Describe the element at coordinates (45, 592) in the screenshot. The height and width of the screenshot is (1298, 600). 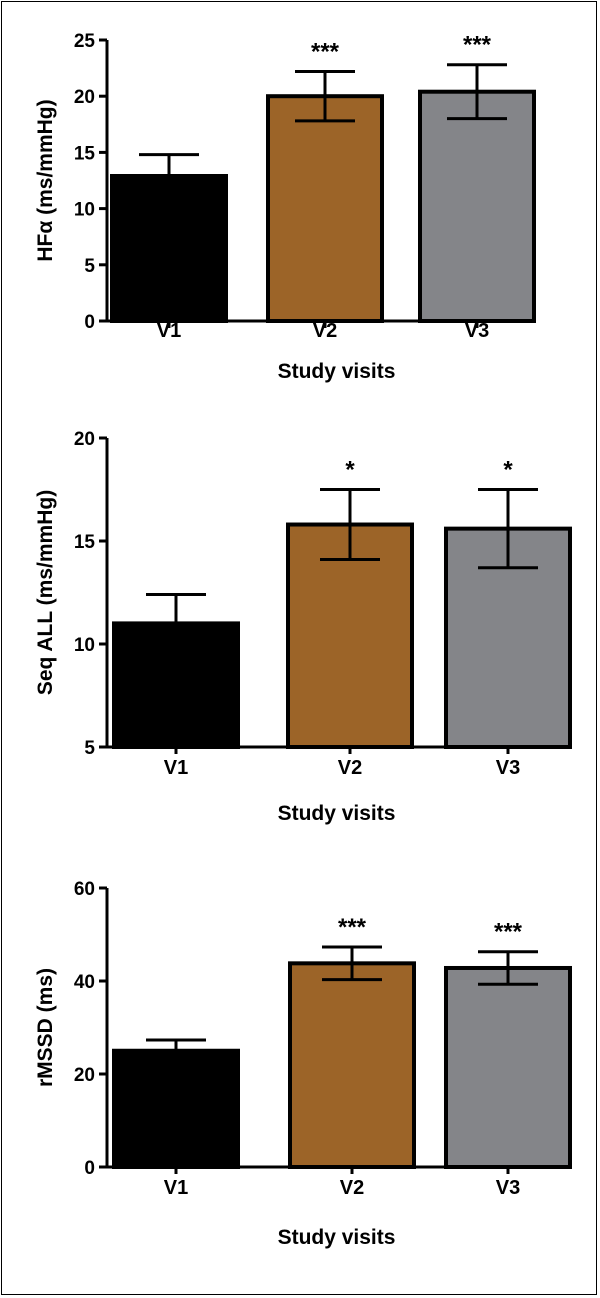
I see `y-axis-title: Seq ALL (ms/mmHg)` at that location.